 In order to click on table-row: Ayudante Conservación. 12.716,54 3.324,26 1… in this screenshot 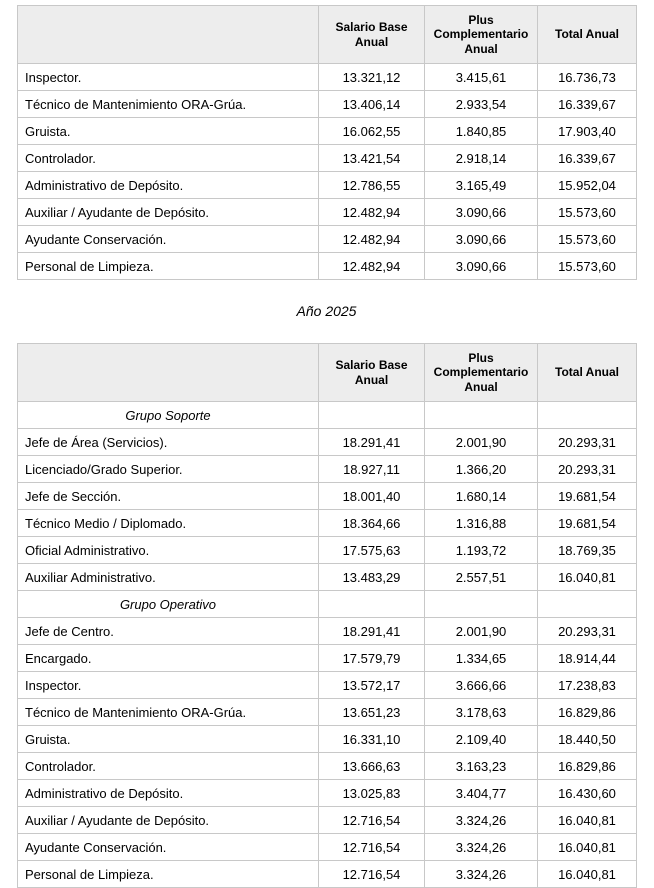, I will do `click(327, 847)`.